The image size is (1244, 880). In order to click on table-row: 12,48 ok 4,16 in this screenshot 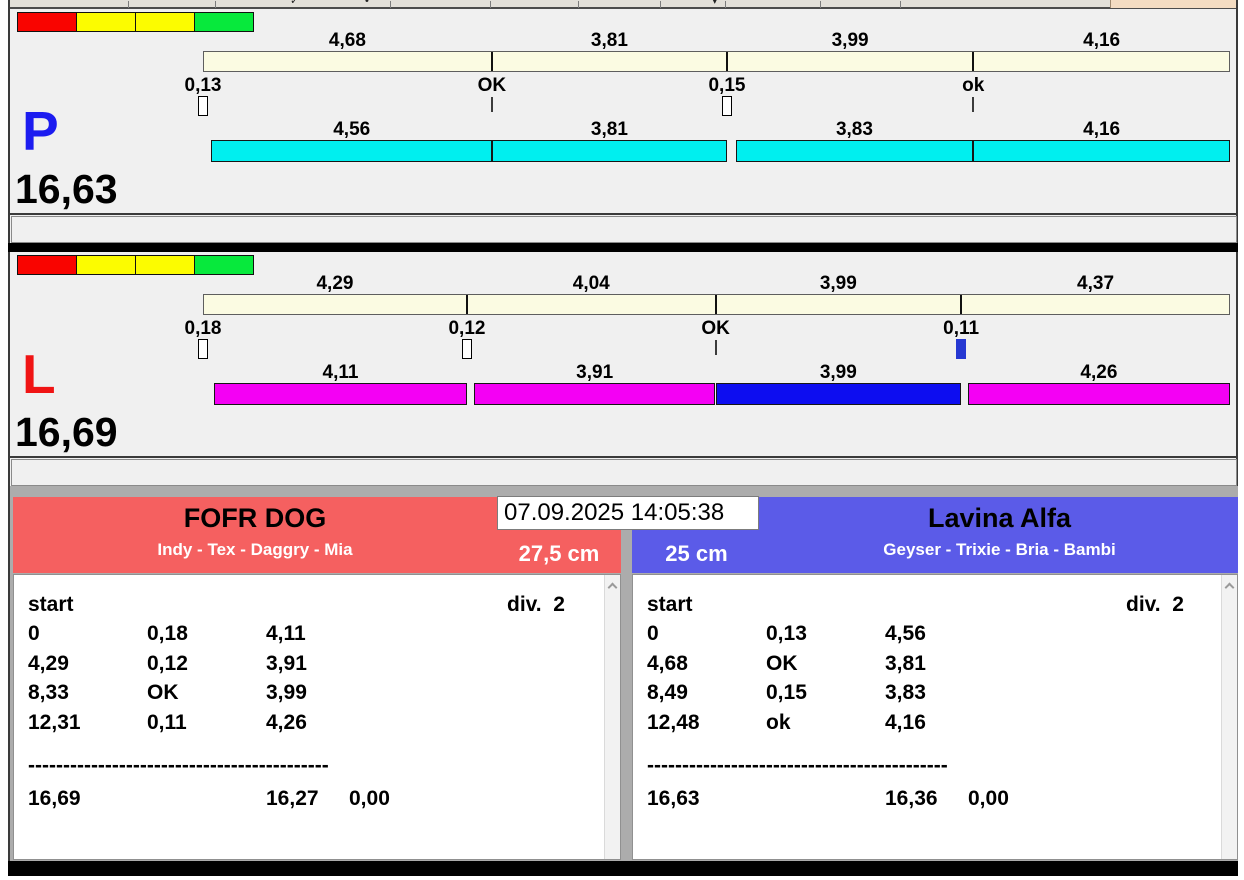, I will do `click(926, 726)`.